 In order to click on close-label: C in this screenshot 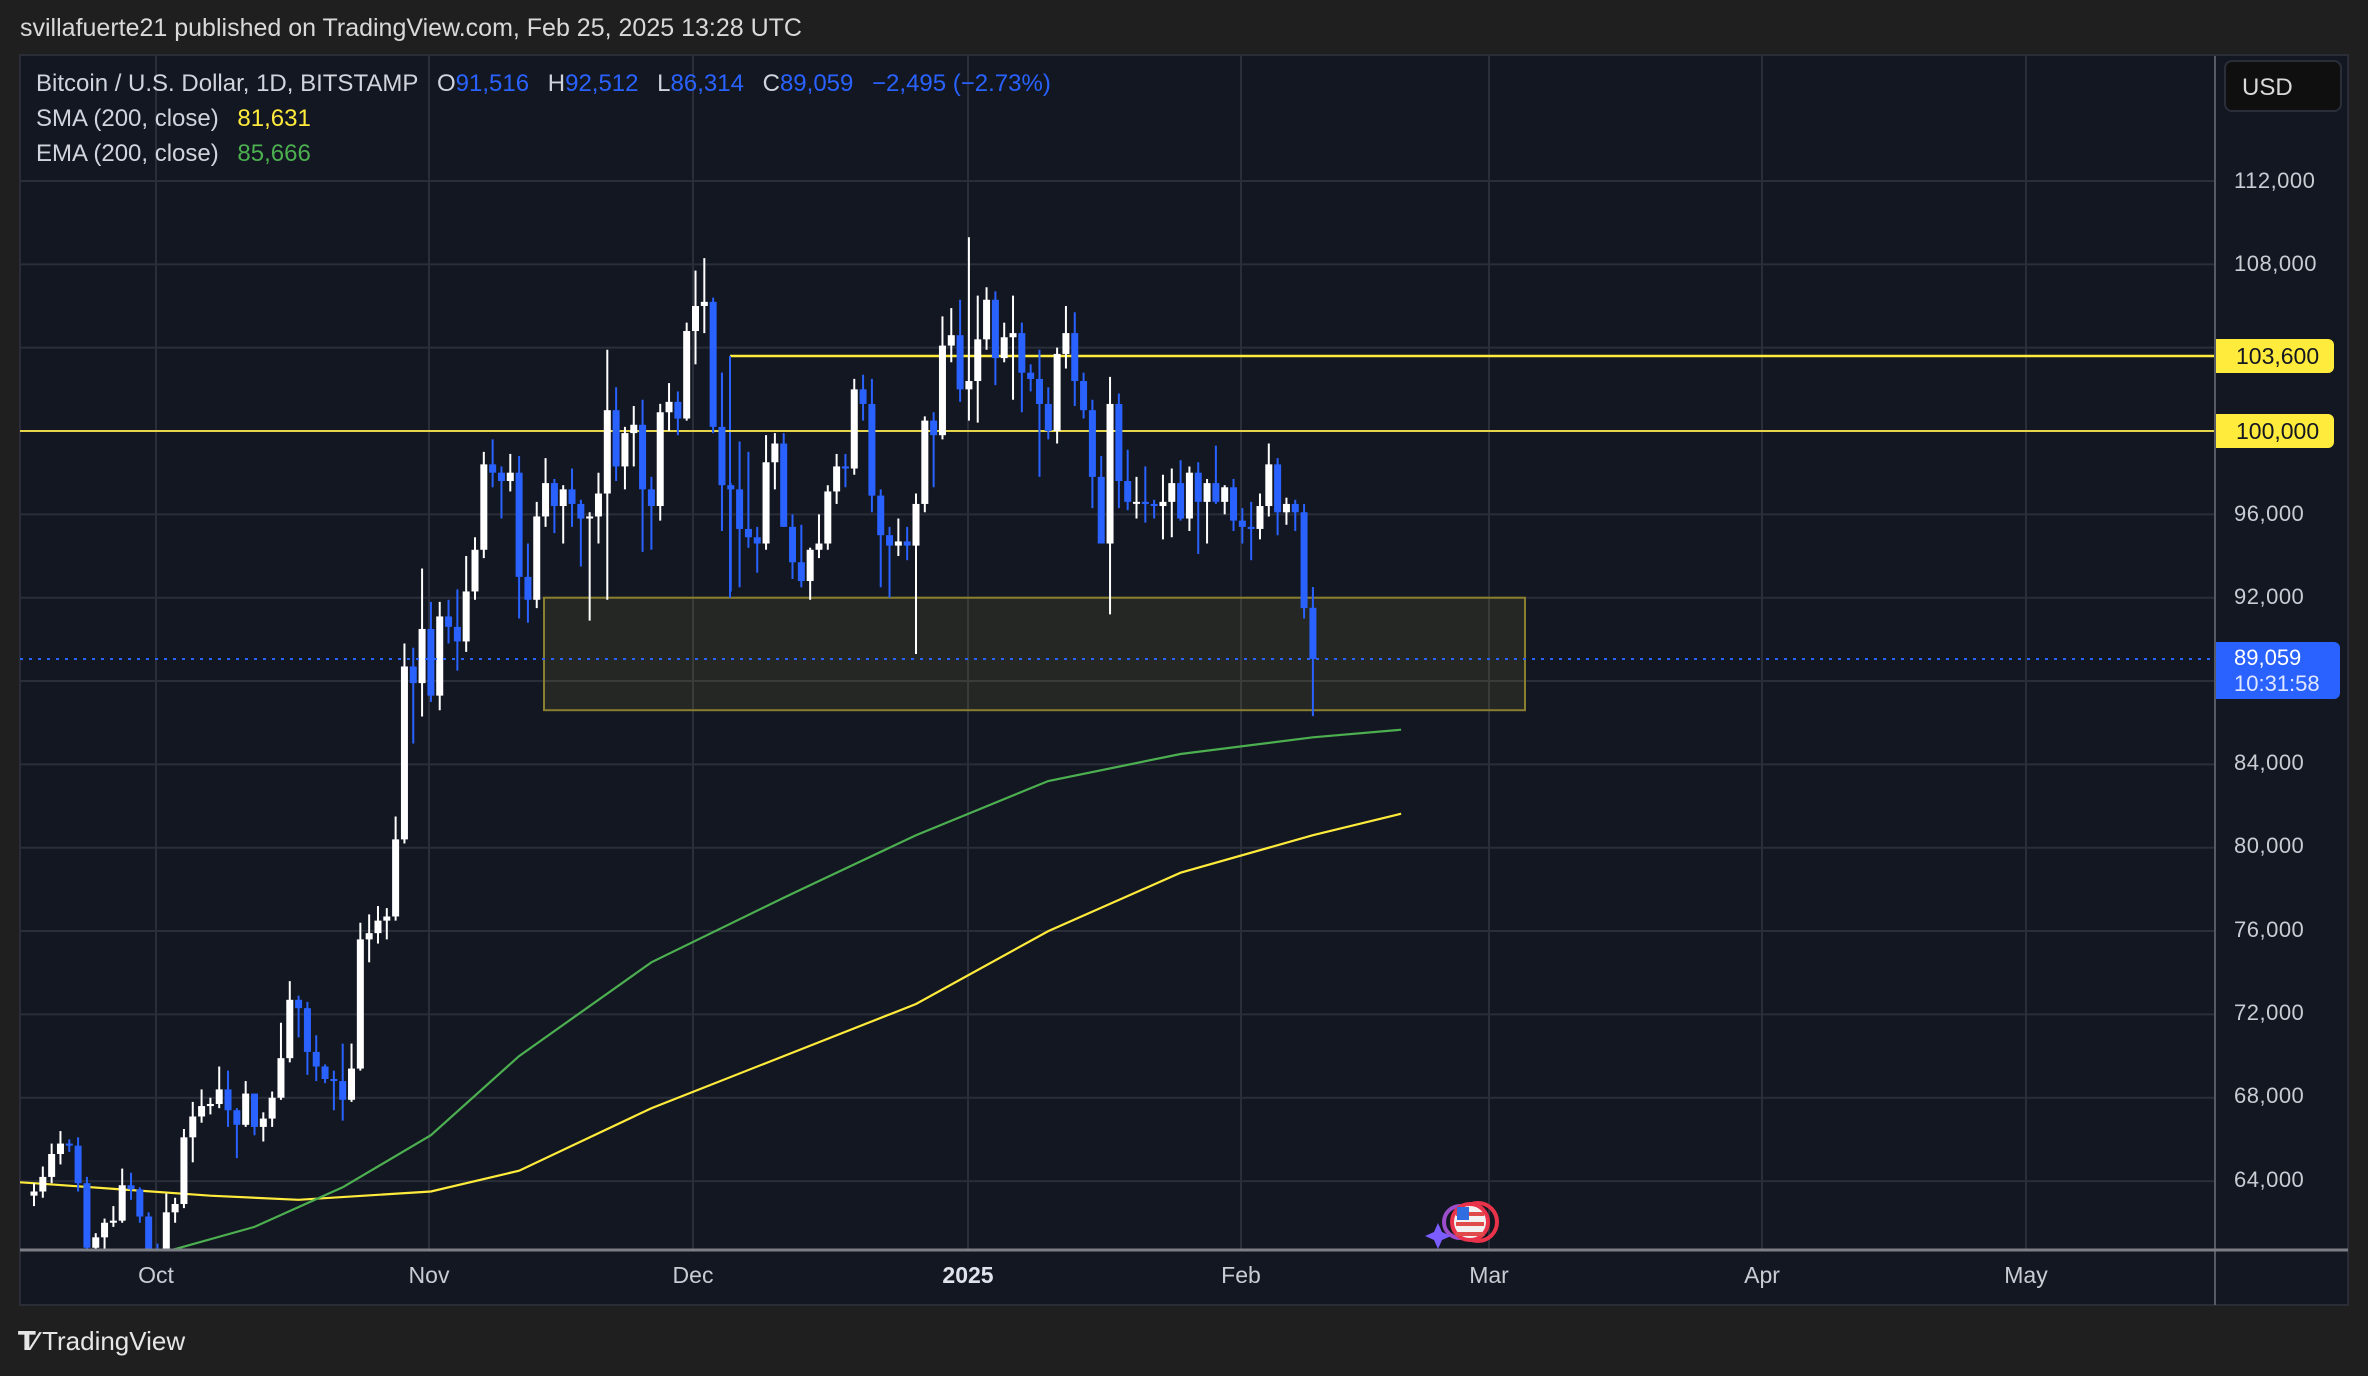, I will do `click(771, 83)`.